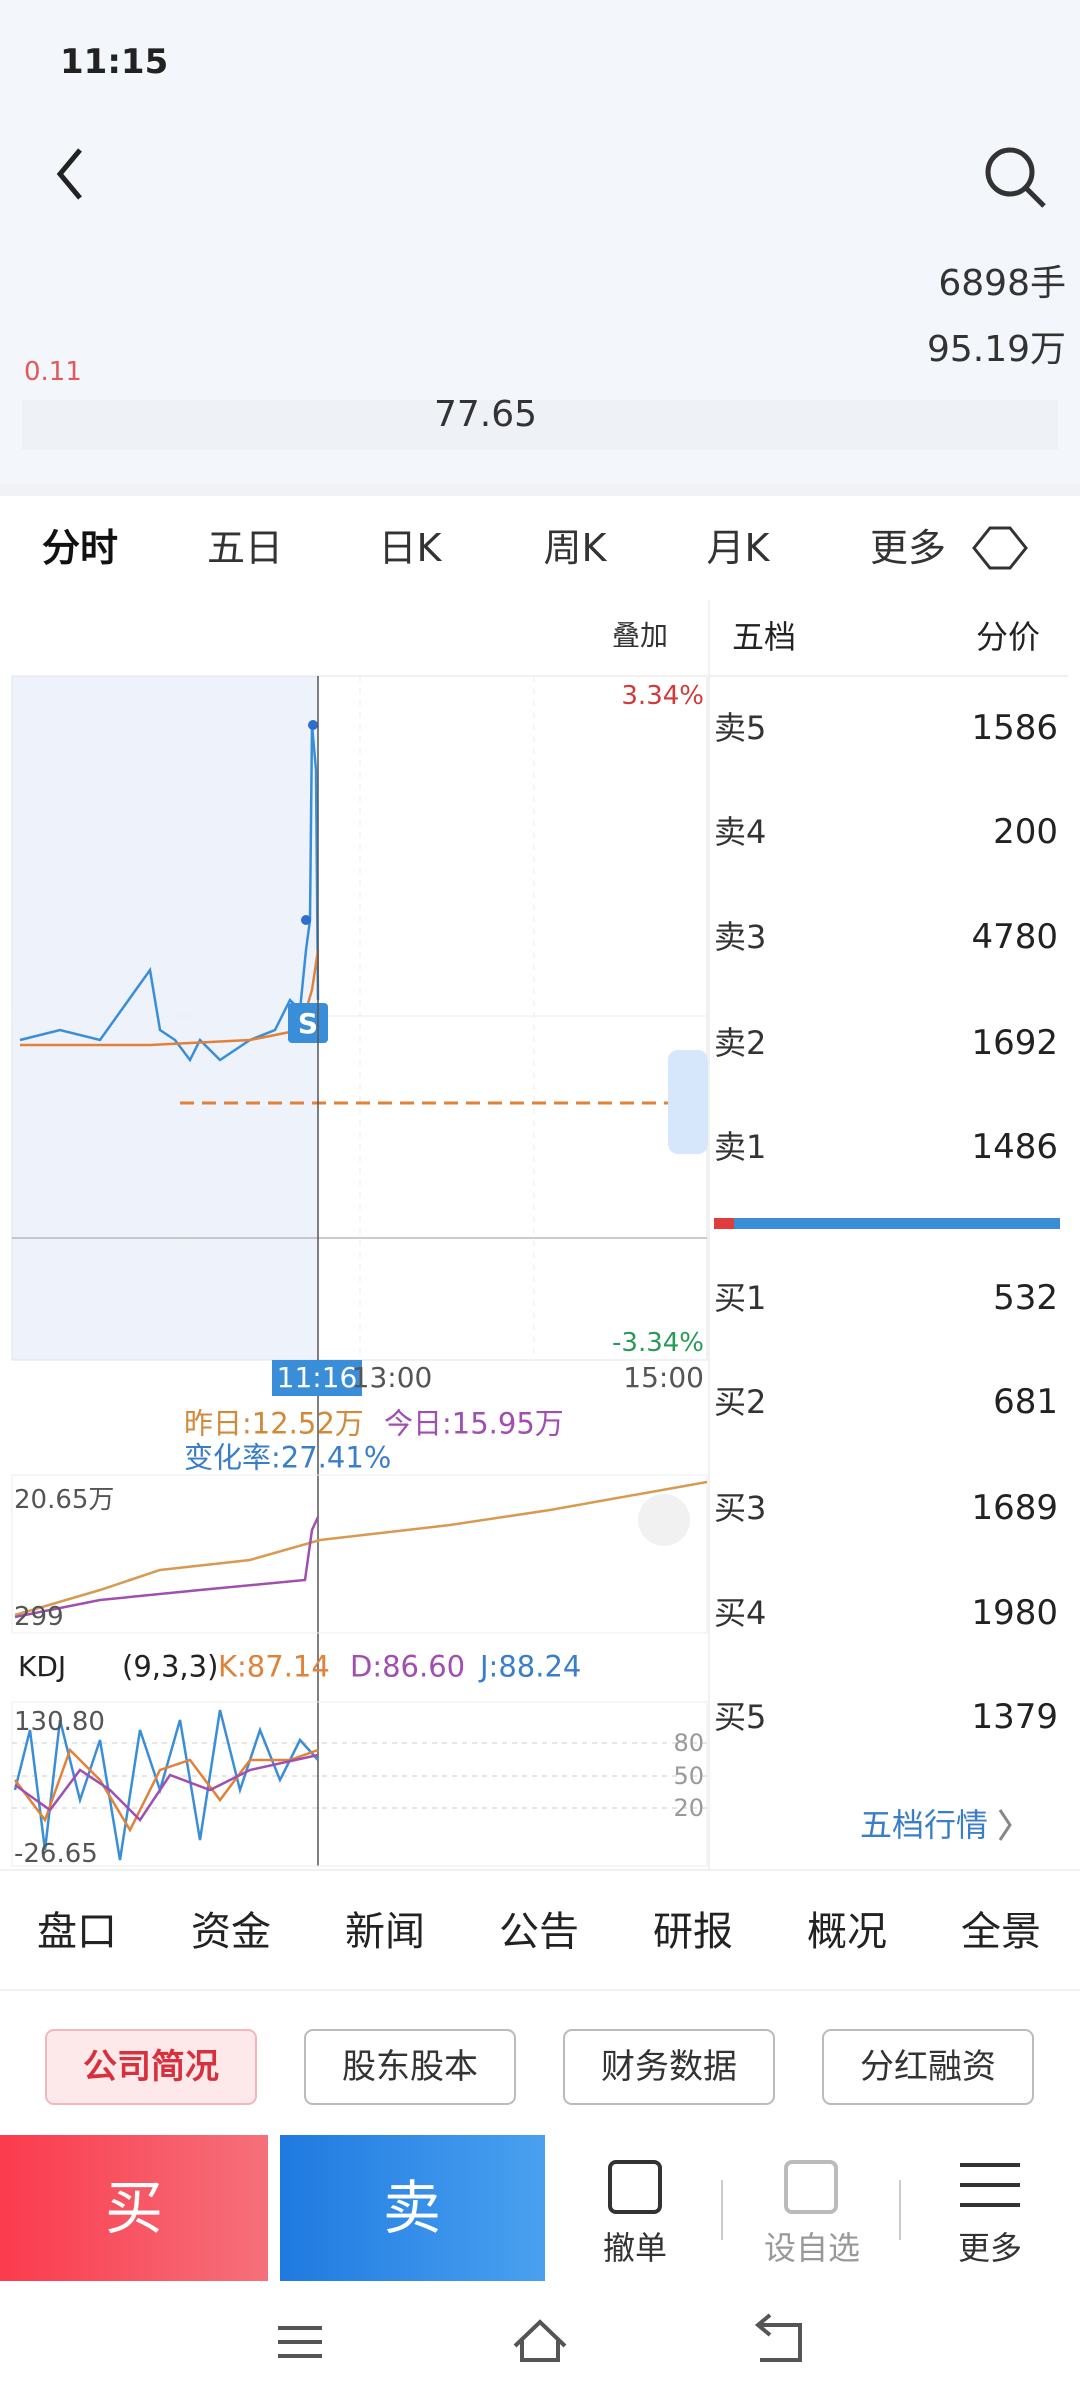  I want to click on tool-label: 更多, so click(990, 2248).